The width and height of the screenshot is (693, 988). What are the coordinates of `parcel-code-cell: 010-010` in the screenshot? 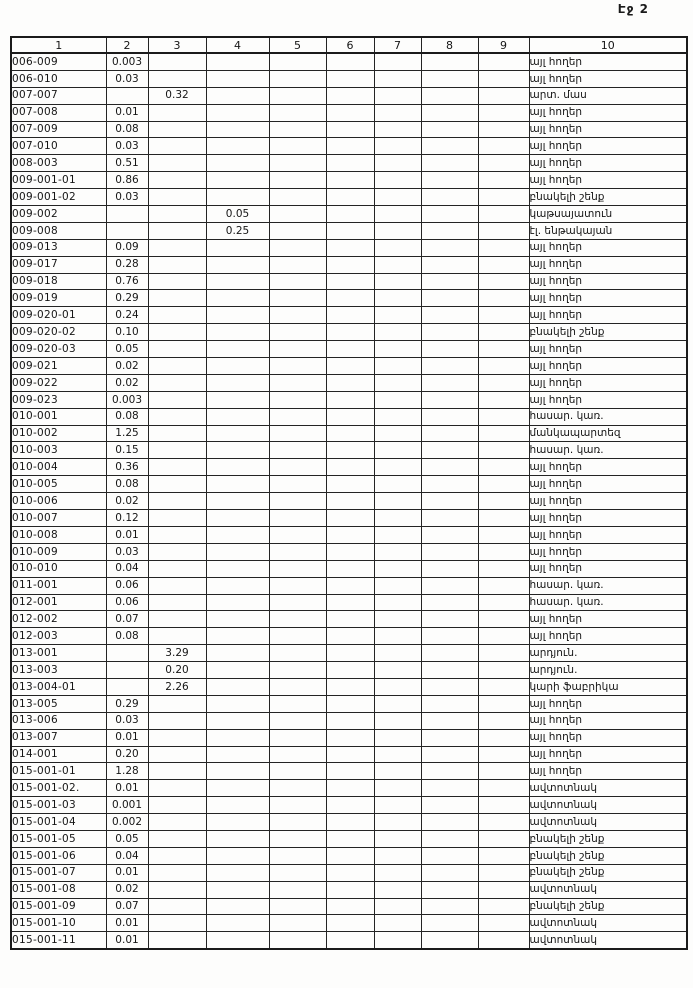 It's located at (58, 568).